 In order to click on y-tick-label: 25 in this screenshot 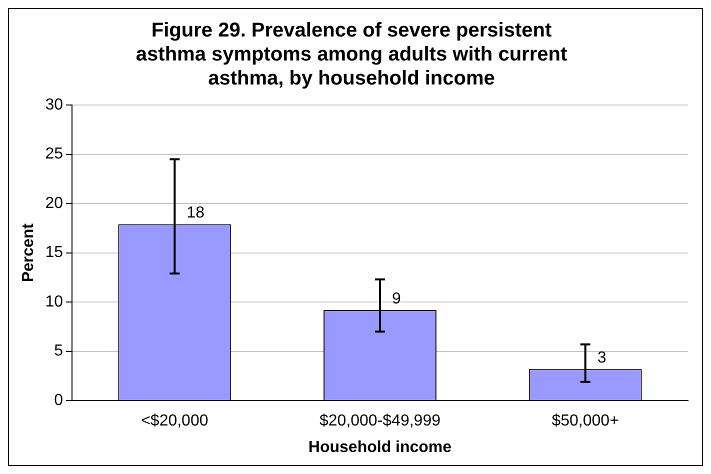, I will do `click(54, 154)`.